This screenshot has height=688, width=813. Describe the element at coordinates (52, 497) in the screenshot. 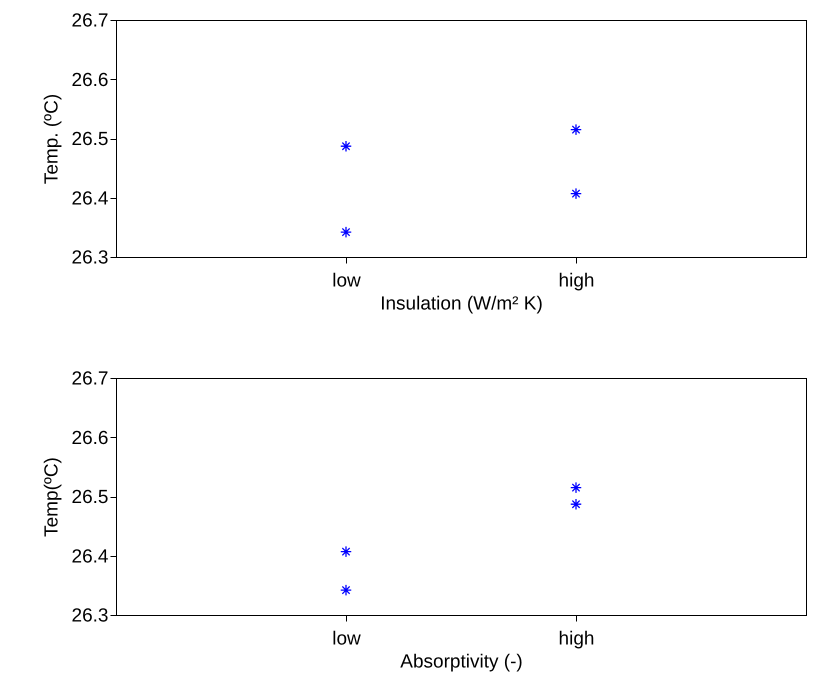

I see `y-axis-title: Temp(ºC)` at that location.